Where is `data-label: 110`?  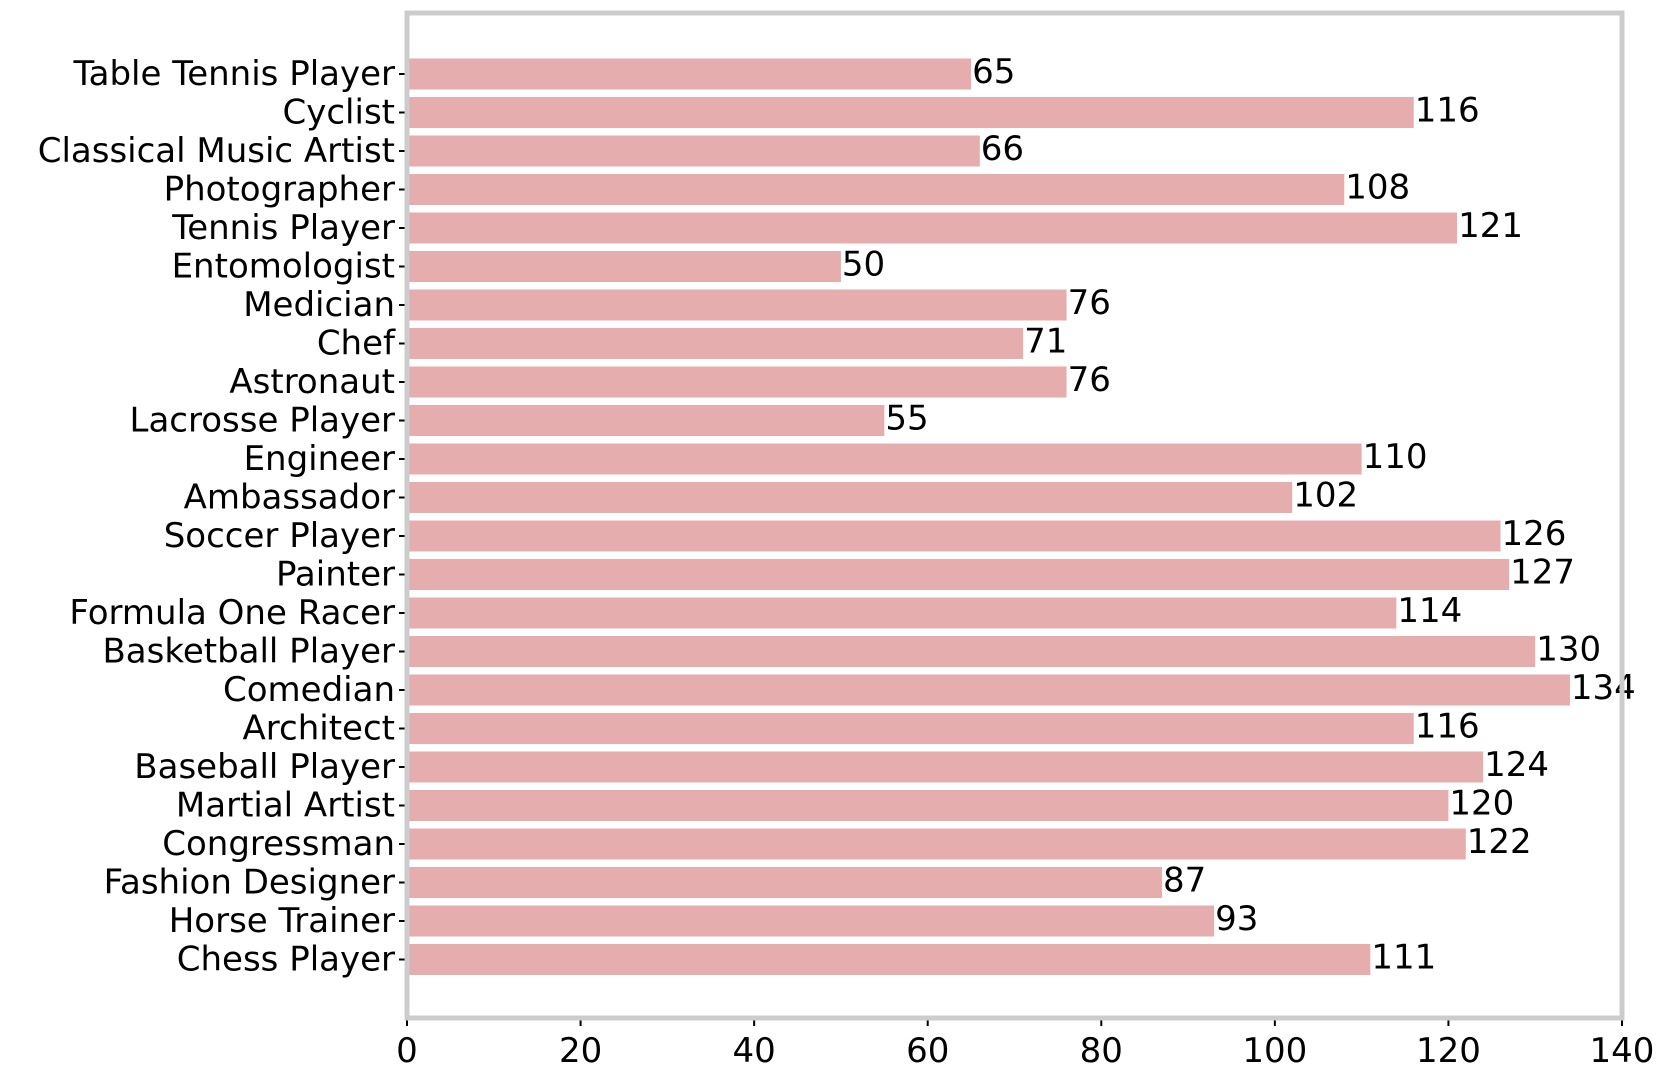 data-label: 110 is located at coordinates (1395, 457).